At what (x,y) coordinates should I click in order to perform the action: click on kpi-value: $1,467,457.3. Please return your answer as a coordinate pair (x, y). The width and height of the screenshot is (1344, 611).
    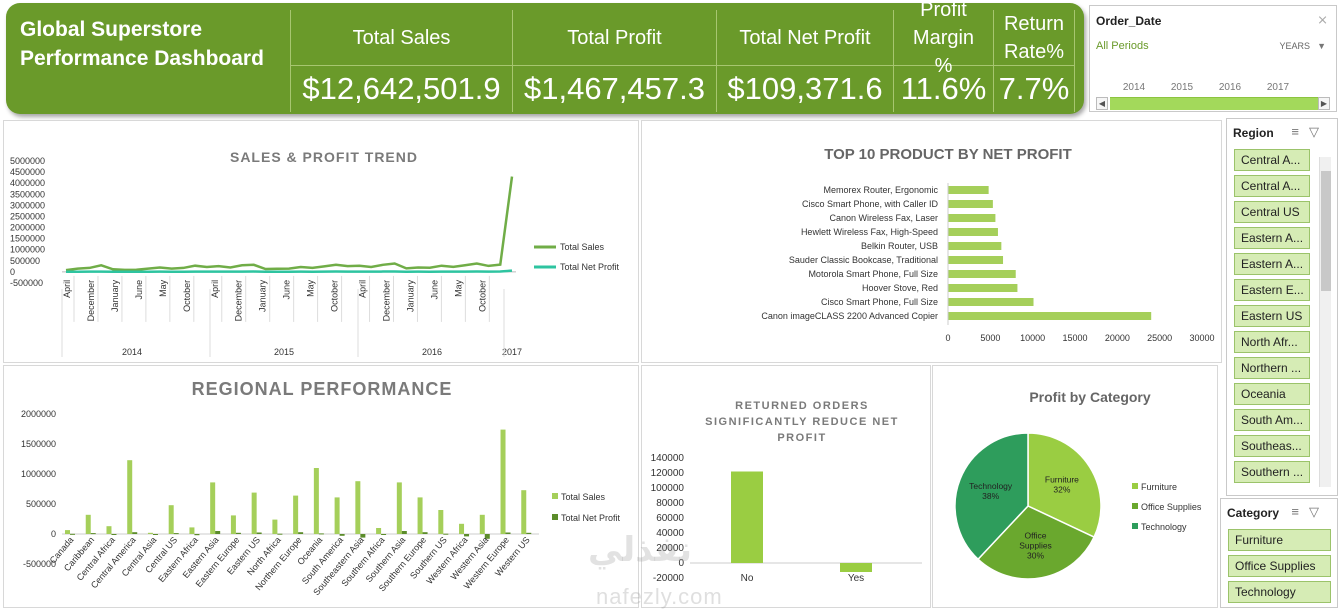
    Looking at the image, I should click on (614, 88).